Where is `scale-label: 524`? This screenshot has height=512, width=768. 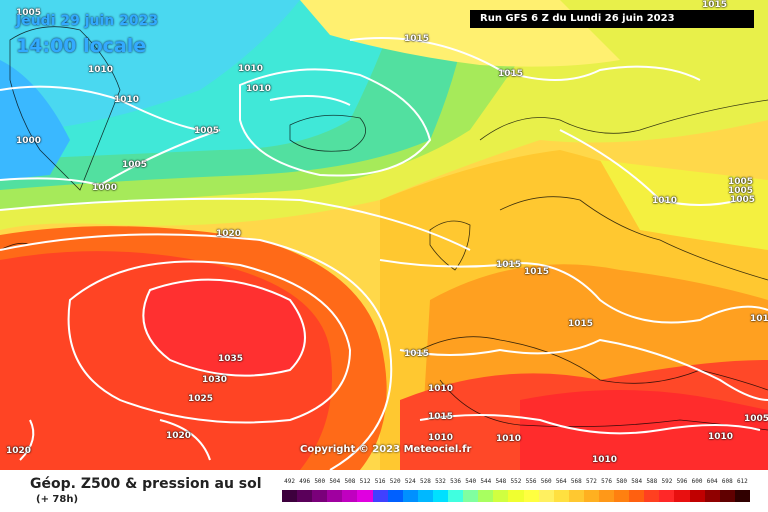 scale-label: 524 is located at coordinates (410, 481).